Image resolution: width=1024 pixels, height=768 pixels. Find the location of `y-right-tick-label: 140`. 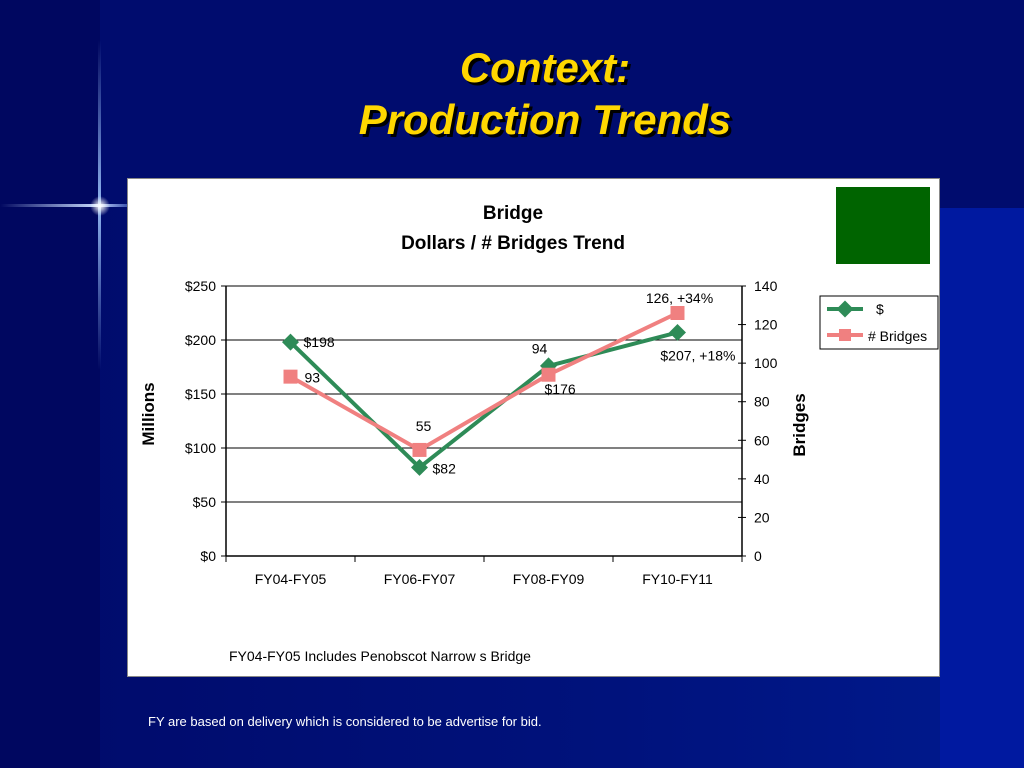

y-right-tick-label: 140 is located at coordinates (766, 286).